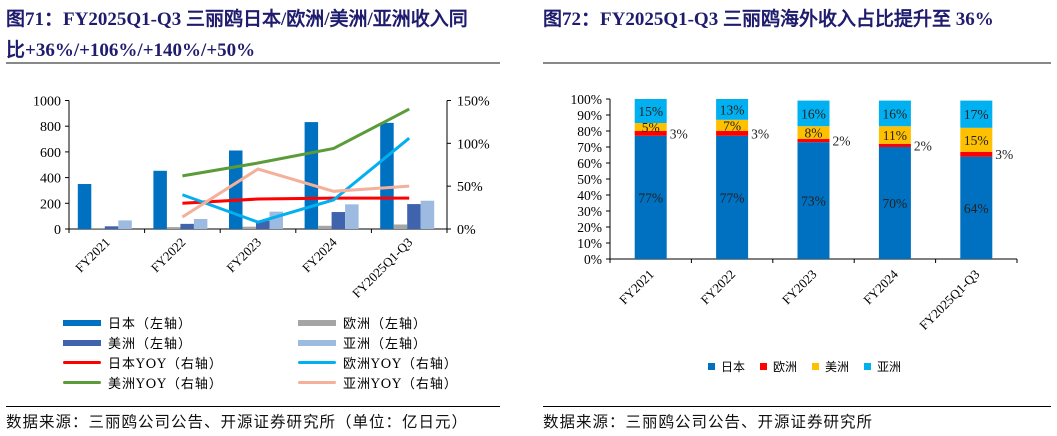 This screenshot has height=436, width=1057. What do you see at coordinates (593, 259) in the screenshot?
I see `stacked-y-tick-label: 0%` at bounding box center [593, 259].